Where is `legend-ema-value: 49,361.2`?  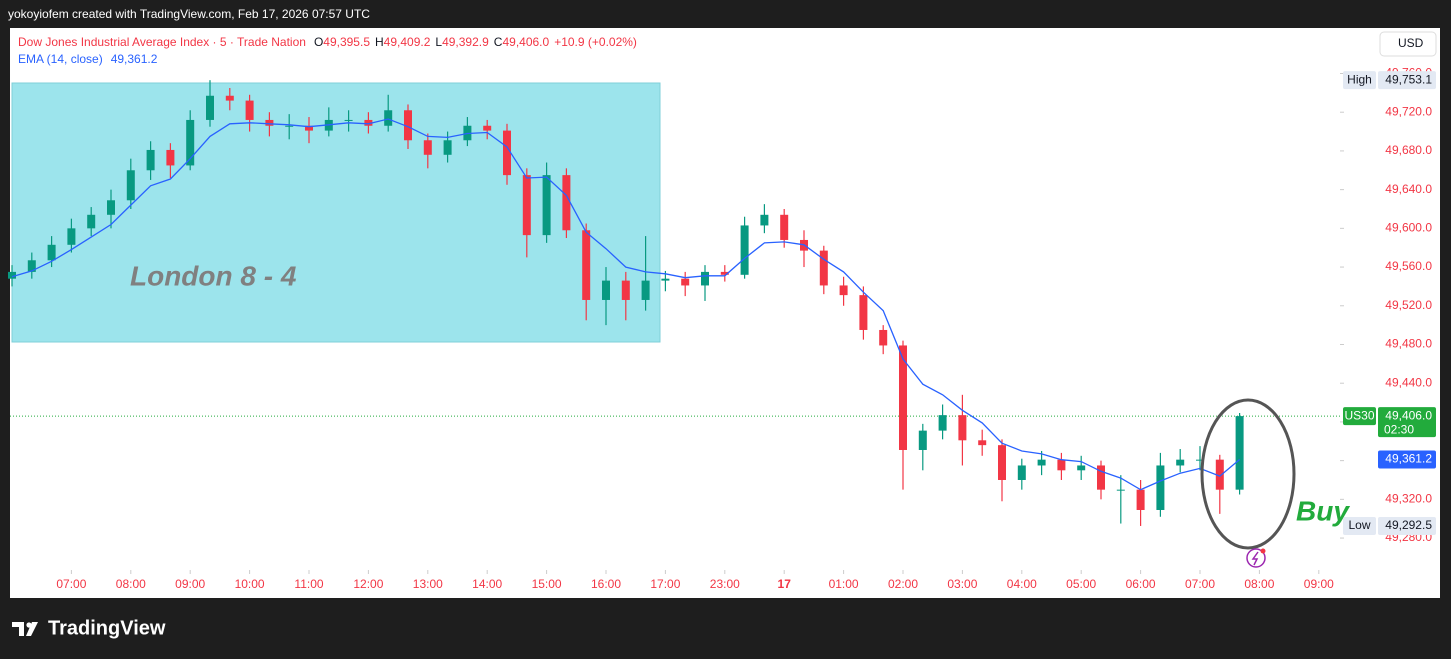 legend-ema-value: 49,361.2 is located at coordinates (134, 59).